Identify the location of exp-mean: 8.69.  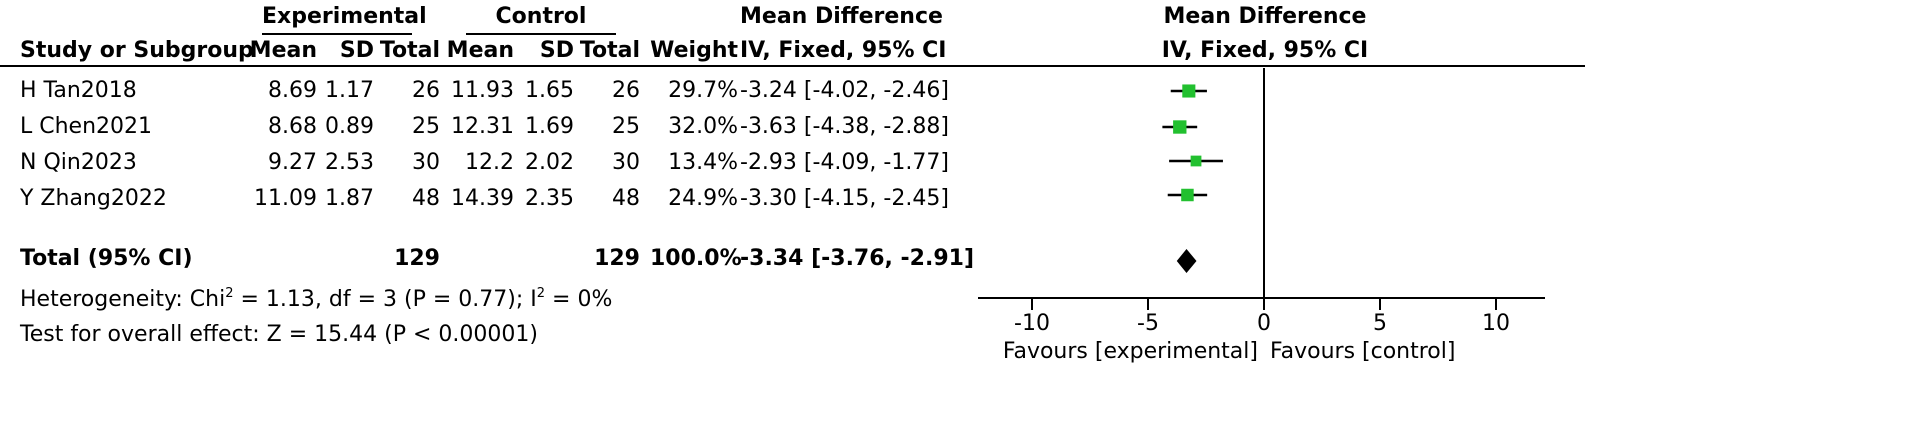
(292, 90).